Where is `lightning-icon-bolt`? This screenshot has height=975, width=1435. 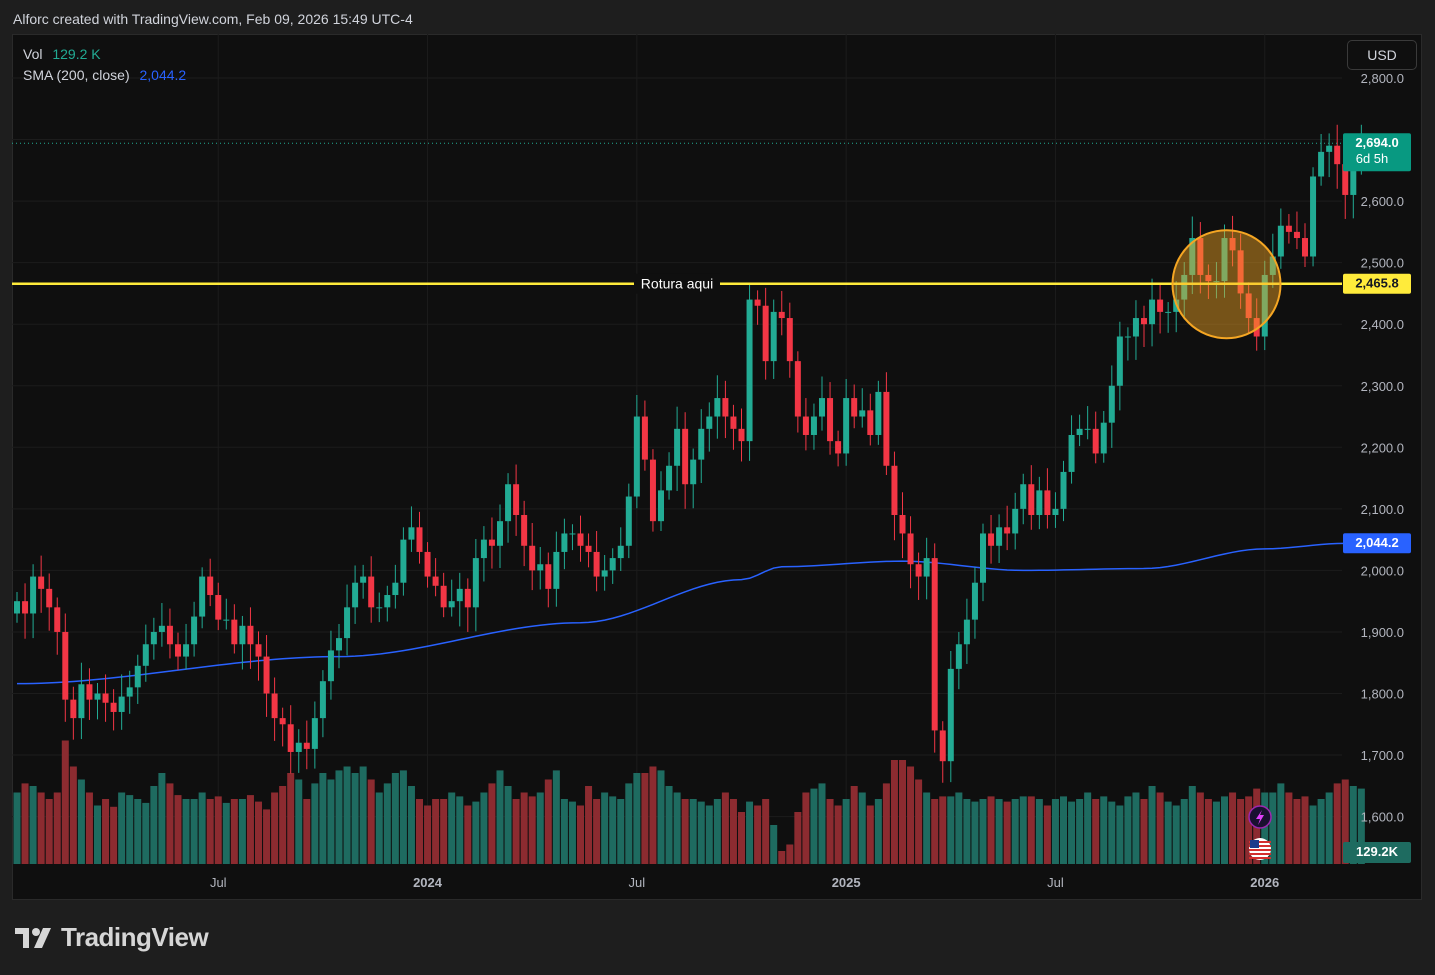 lightning-icon-bolt is located at coordinates (1260, 817).